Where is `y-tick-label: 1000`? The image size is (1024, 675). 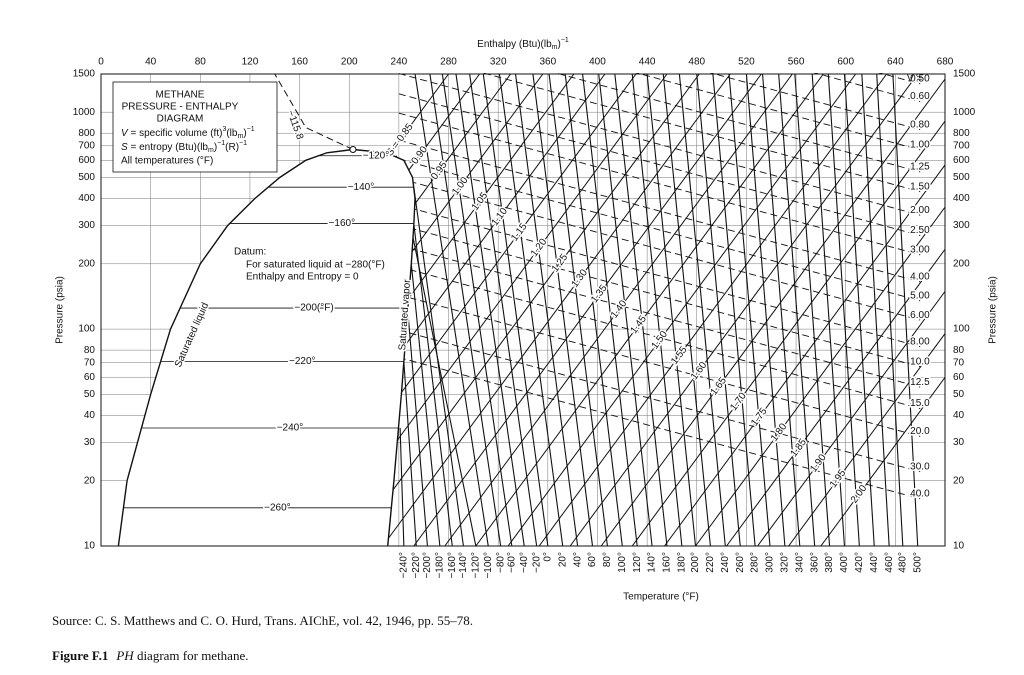 y-tick-label: 1000 is located at coordinates (84, 112).